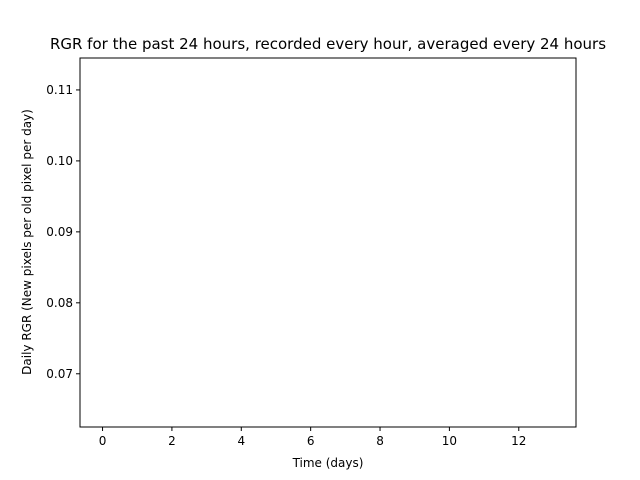  What do you see at coordinates (518, 441) in the screenshot?
I see `x-tick-label: 12` at bounding box center [518, 441].